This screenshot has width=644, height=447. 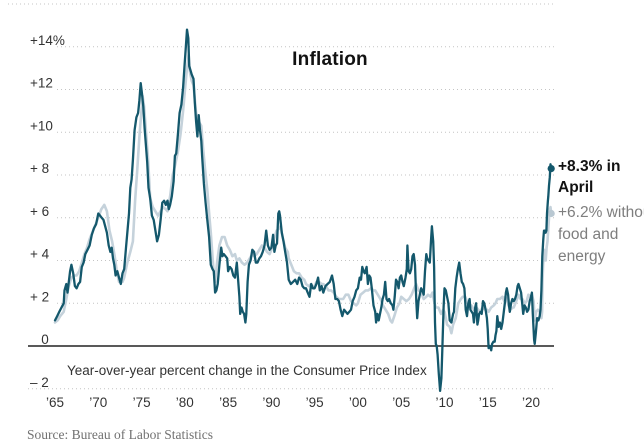 I want to click on x-axis-label-1965: ’65, so click(x=55, y=402).